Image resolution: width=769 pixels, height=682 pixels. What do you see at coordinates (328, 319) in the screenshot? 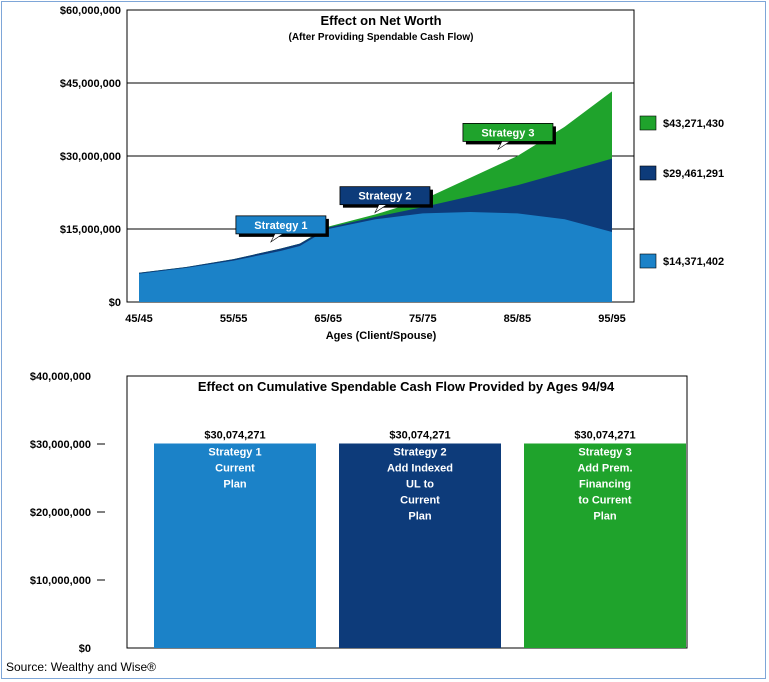
I see `area-x-tick-label: 65/65` at bounding box center [328, 319].